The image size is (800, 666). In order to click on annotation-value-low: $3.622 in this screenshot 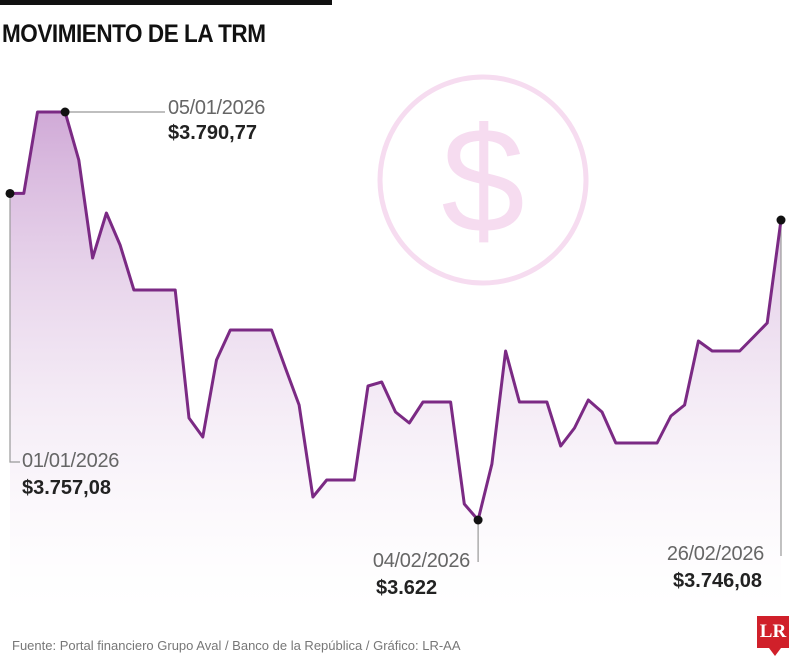, I will do `click(407, 588)`.